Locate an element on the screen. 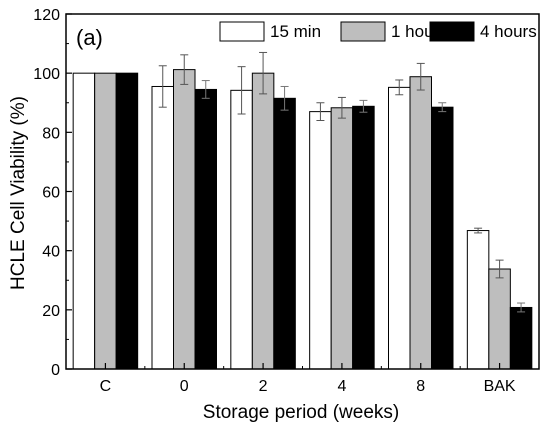 Image resolution: width=550 pixels, height=434 pixels. x-tick-label: 8 is located at coordinates (420, 386).